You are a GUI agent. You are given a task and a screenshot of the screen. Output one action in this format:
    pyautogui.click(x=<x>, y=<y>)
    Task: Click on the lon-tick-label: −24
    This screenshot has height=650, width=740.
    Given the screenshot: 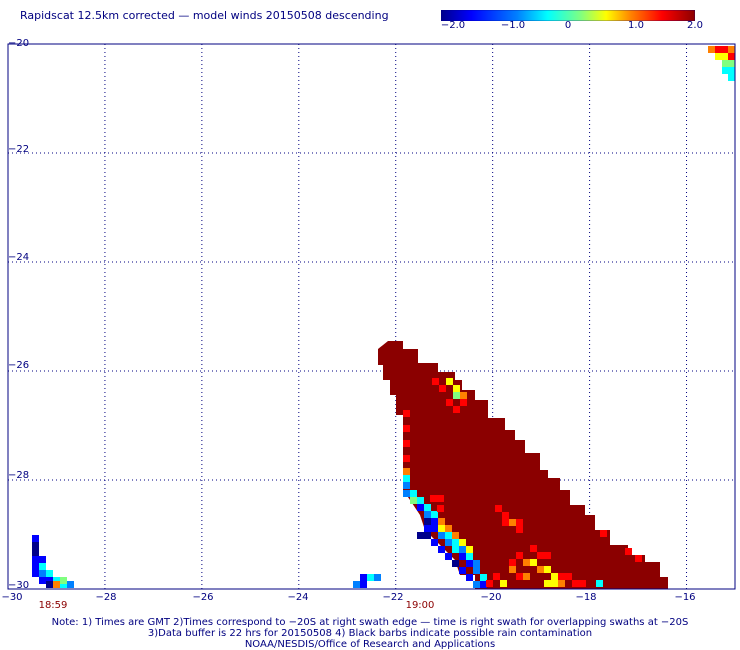 What is the action you would take?
    pyautogui.click(x=298, y=597)
    